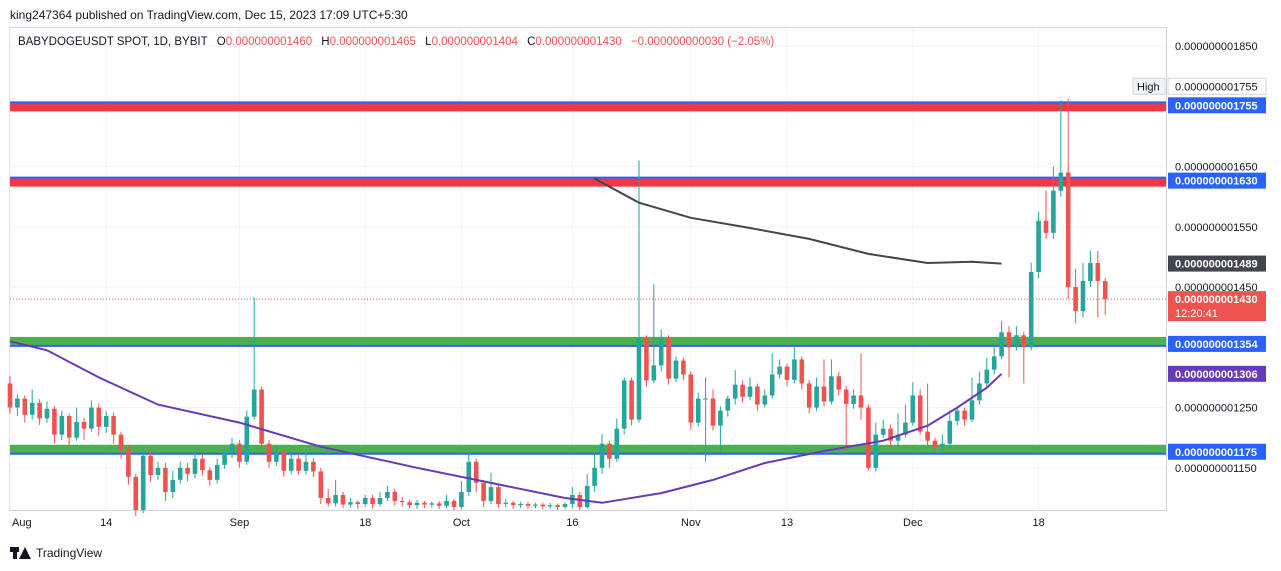 The height and width of the screenshot is (571, 1281). Describe the element at coordinates (269, 42) in the screenshot. I see `open-value: 0.000000001460` at that location.